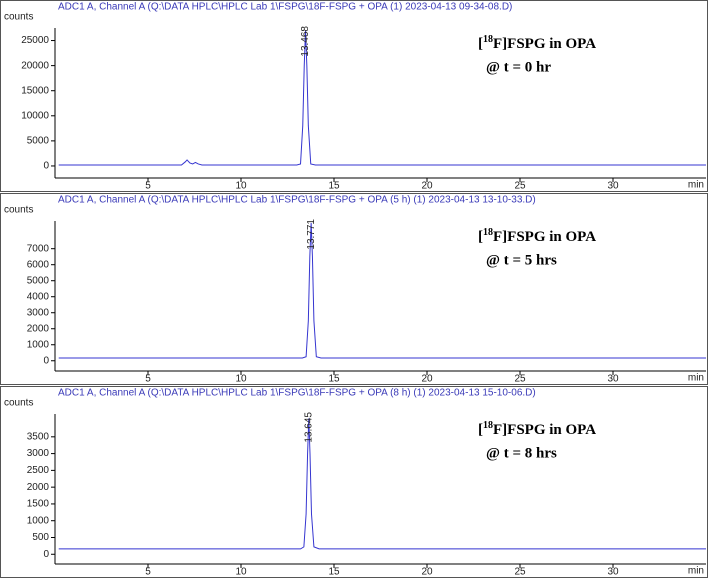 This screenshot has width=708, height=585. Describe the element at coordinates (35, 40) in the screenshot. I see `y-tick-label: 25000` at that location.